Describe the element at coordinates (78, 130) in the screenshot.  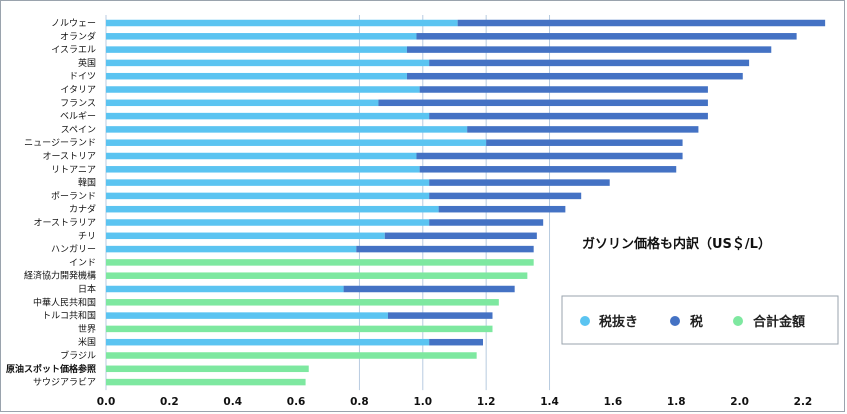
I see `category-label-8: スペイン` at that location.